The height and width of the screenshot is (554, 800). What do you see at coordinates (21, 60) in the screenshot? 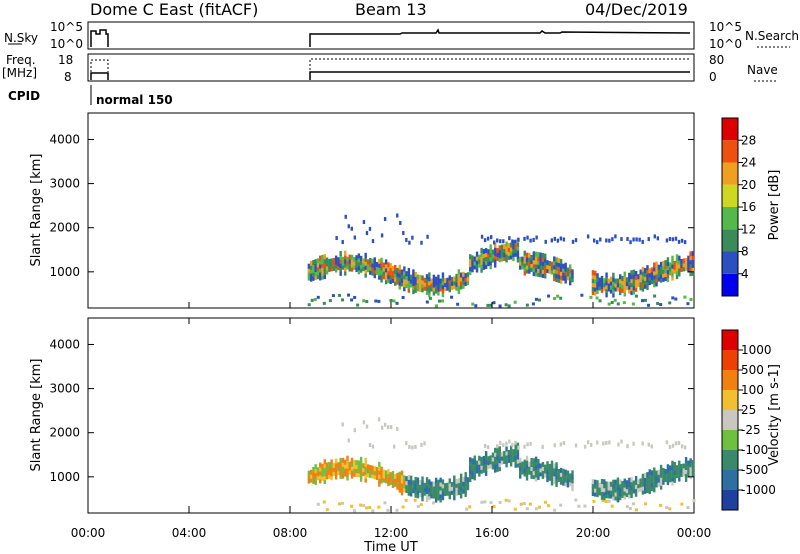
I see `freq-label-1: Freq.` at bounding box center [21, 60].